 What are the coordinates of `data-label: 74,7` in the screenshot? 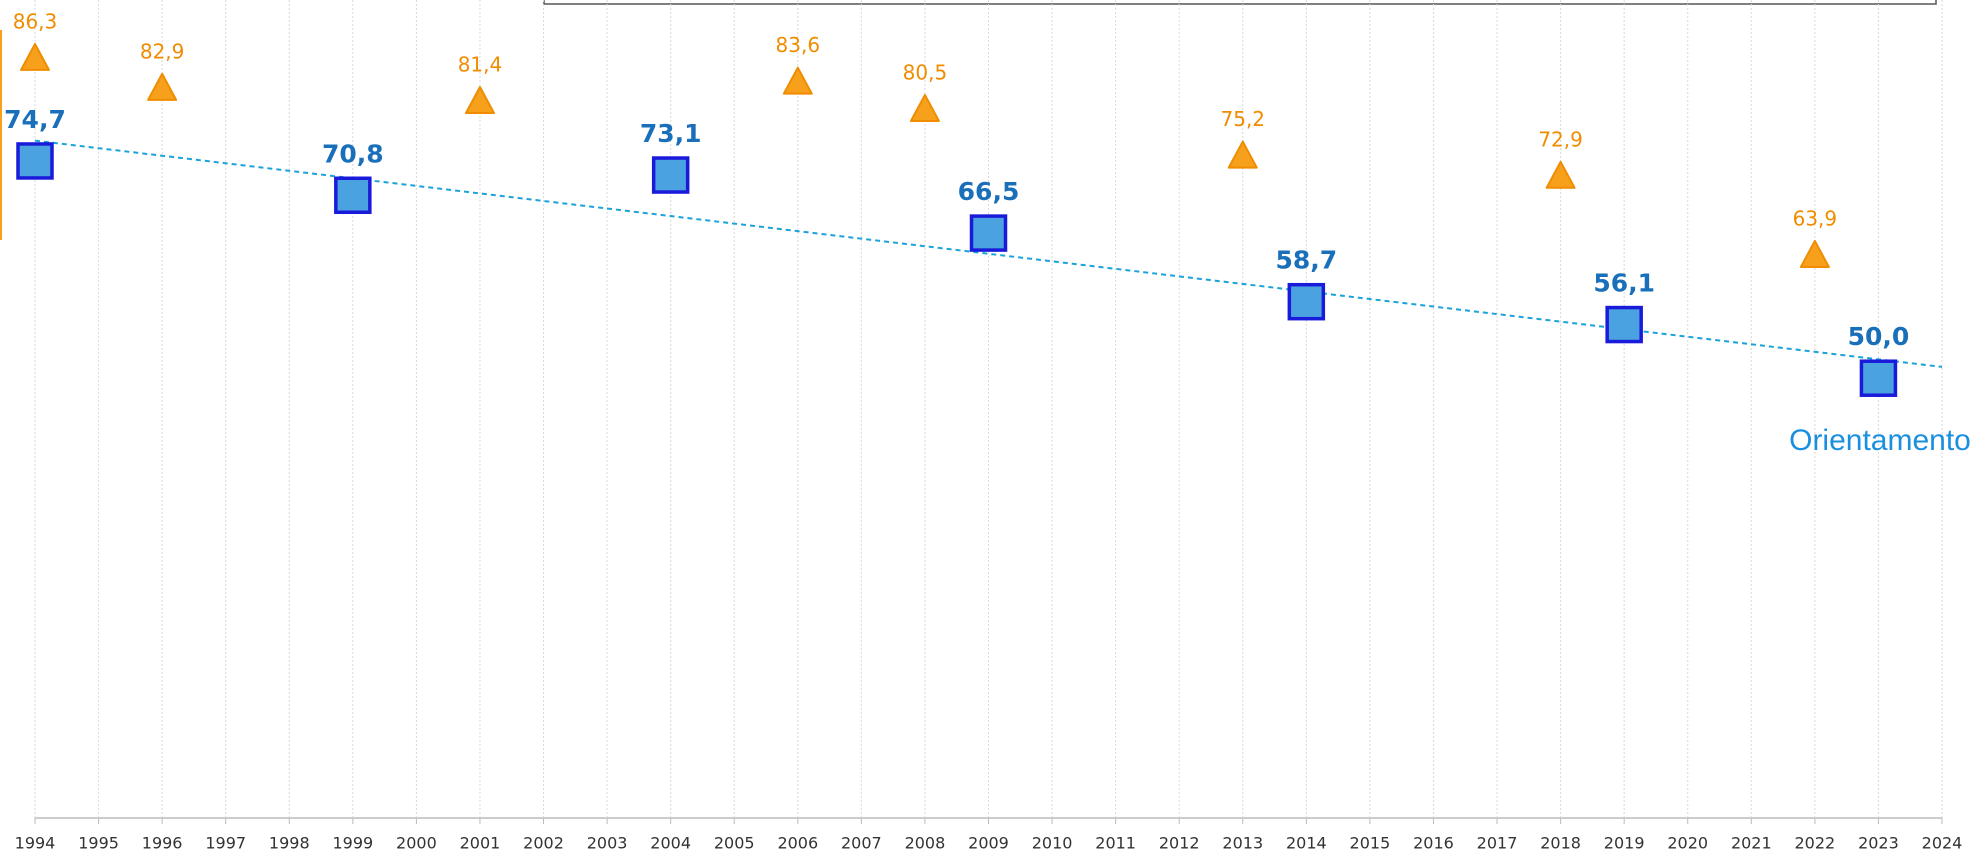 It's located at (35, 119).